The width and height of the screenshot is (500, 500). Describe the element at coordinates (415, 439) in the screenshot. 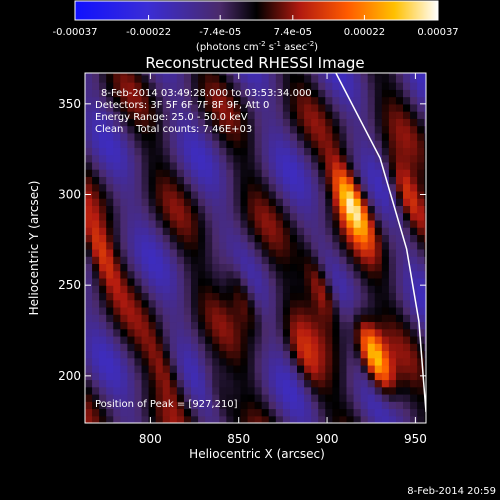

I see `x-tick-label: 950` at that location.